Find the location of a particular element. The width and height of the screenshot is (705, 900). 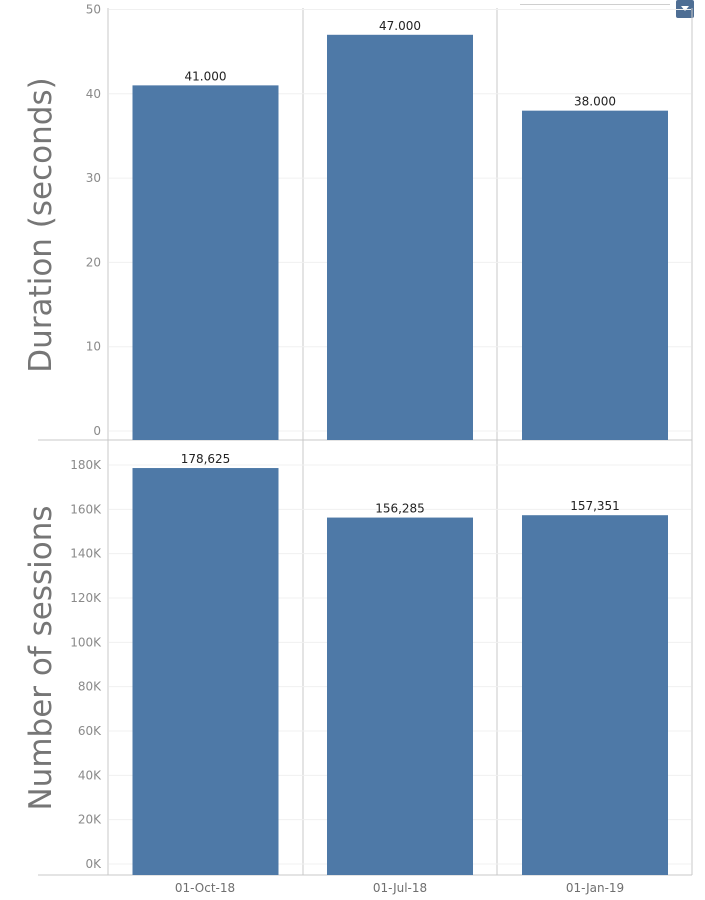

data-label: 156,285 is located at coordinates (400, 509).